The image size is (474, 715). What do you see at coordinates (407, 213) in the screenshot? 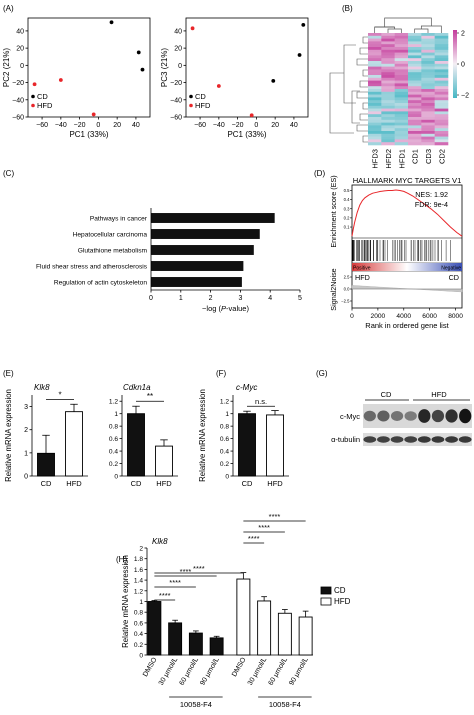
I see `enrichment-score-curve` at bounding box center [407, 213].